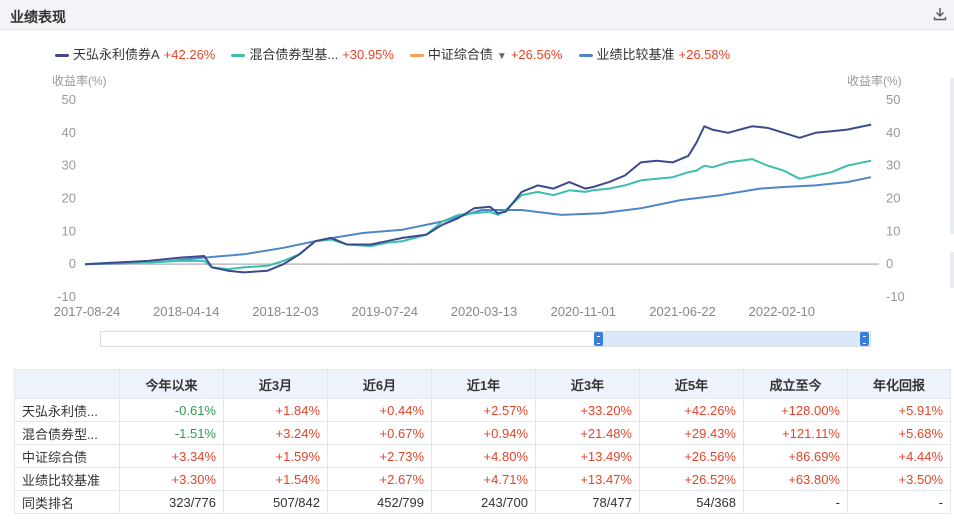 Image resolution: width=954 pixels, height=525 pixels. Describe the element at coordinates (795, 384) in the screenshot. I see `column-header: 成立至今` at that location.